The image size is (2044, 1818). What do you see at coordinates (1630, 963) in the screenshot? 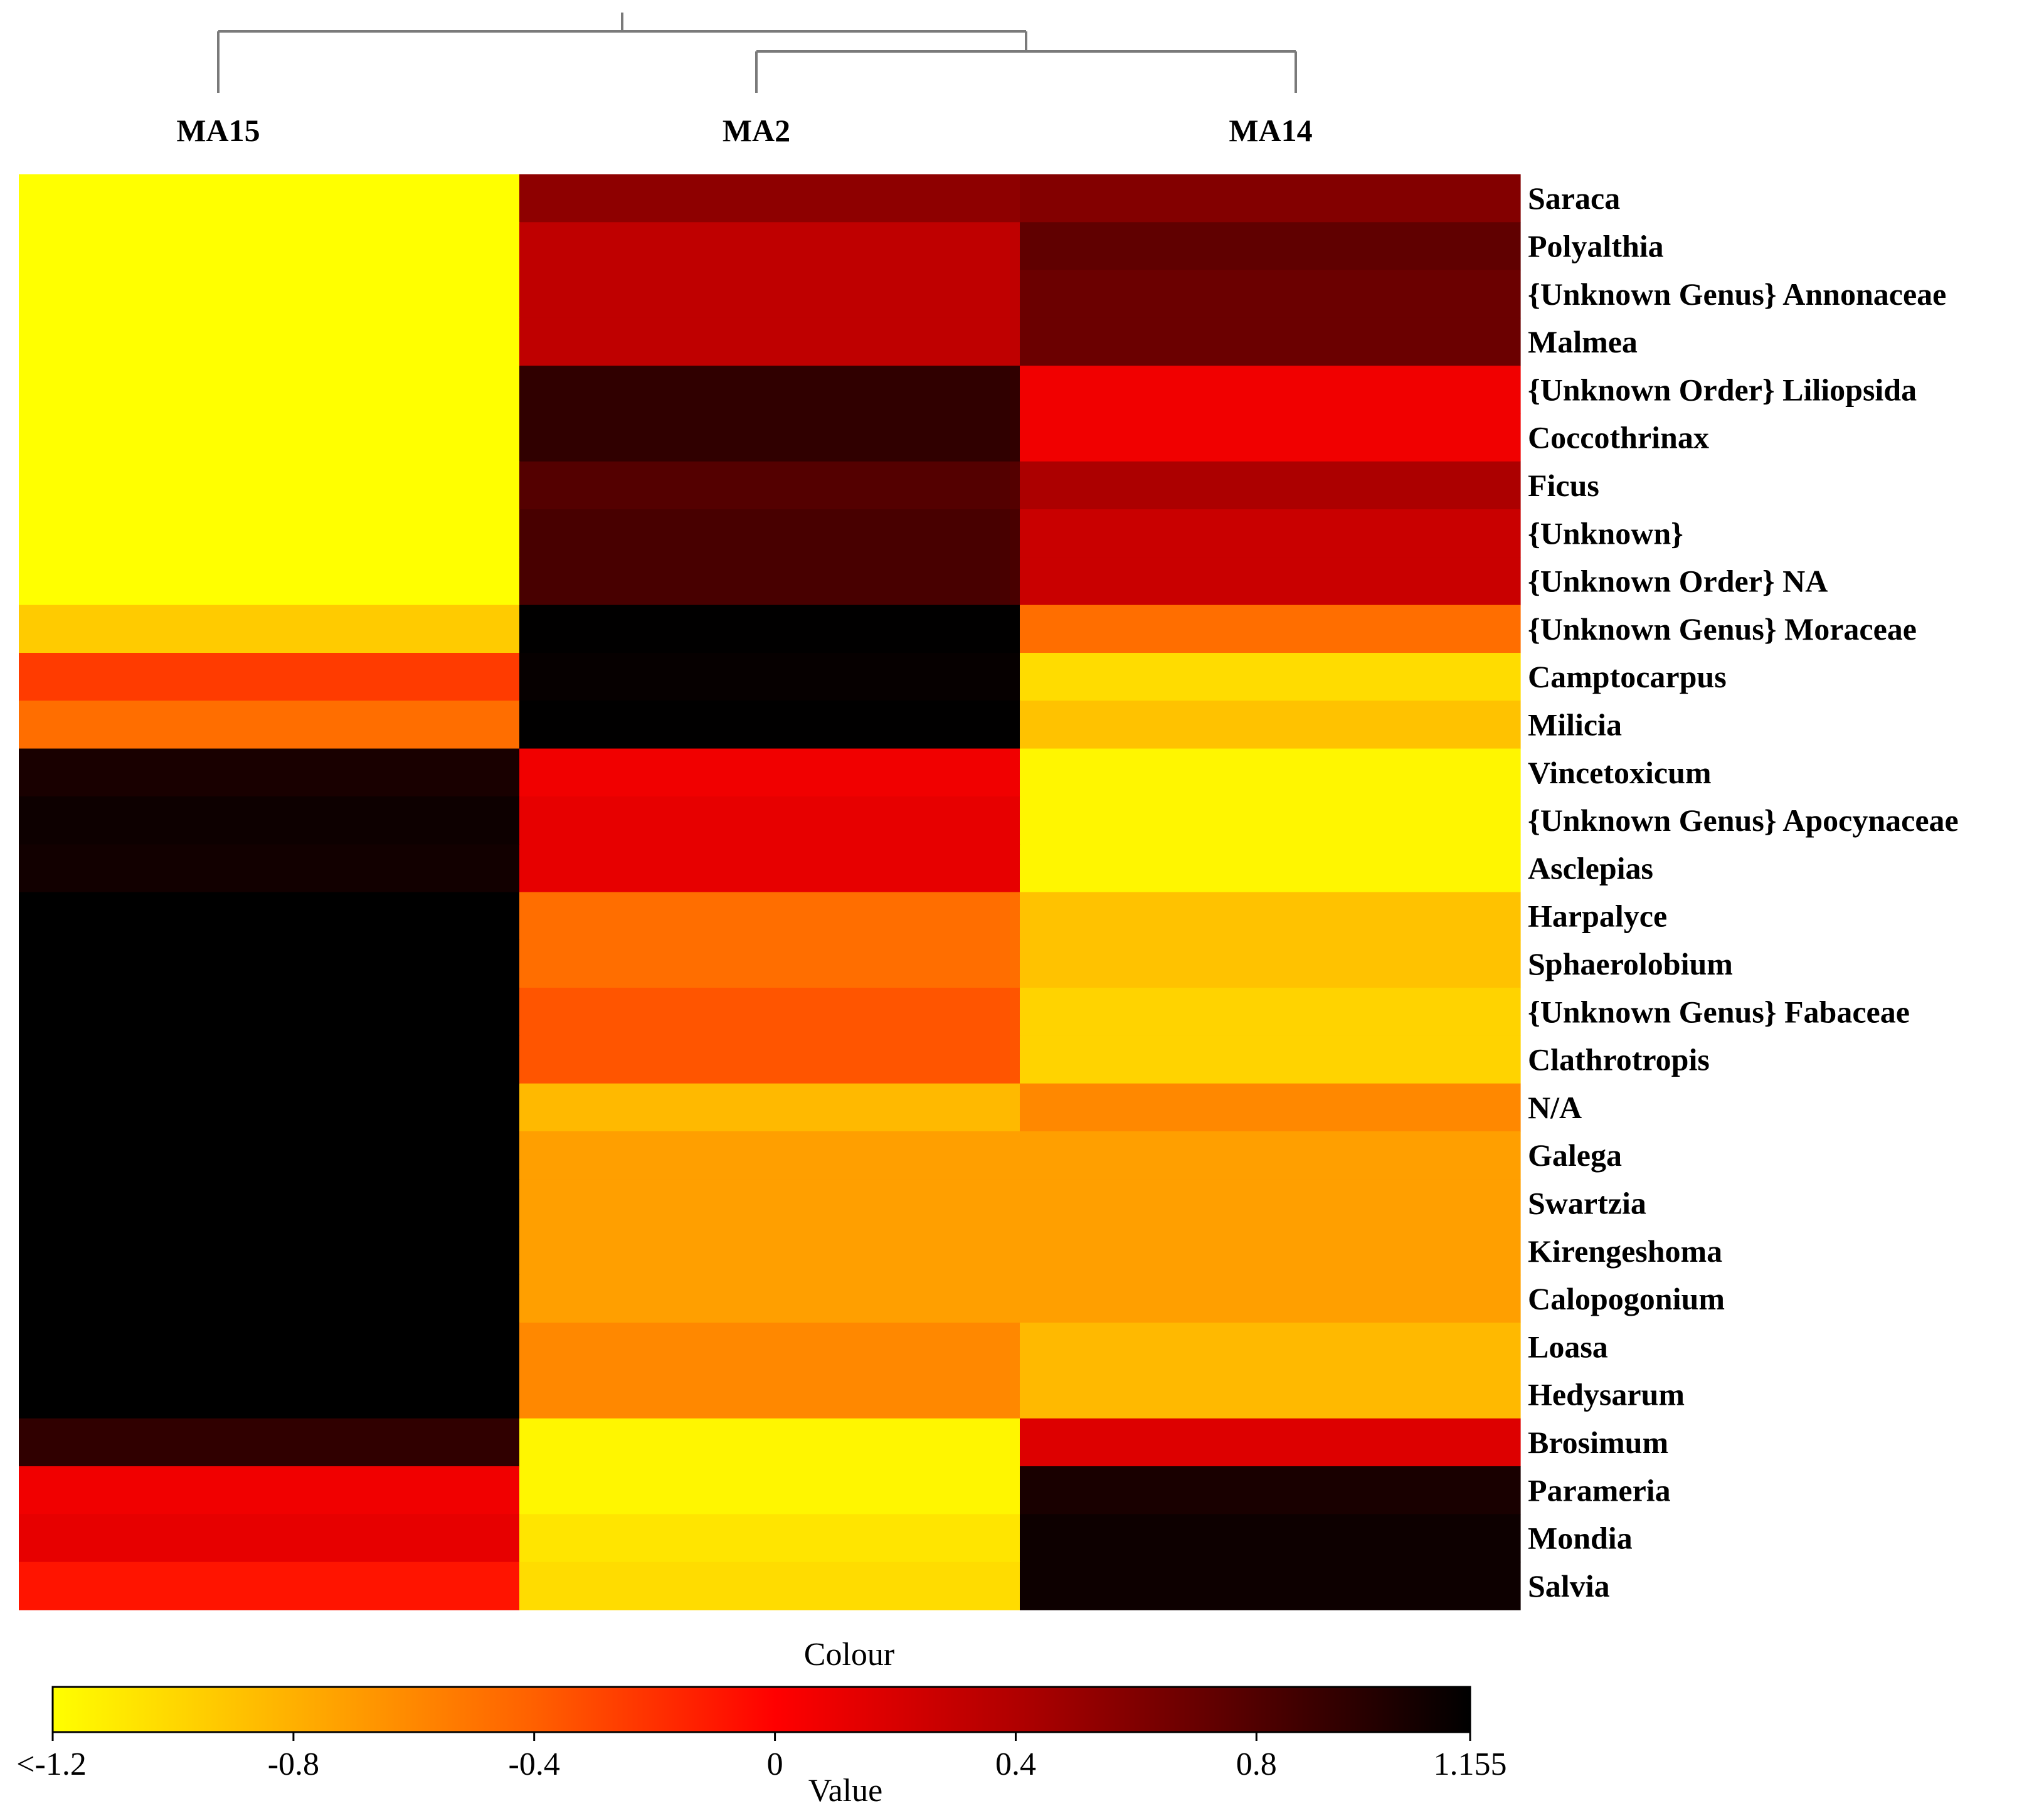
I see `row-label: Sphaerolobium` at bounding box center [1630, 963].